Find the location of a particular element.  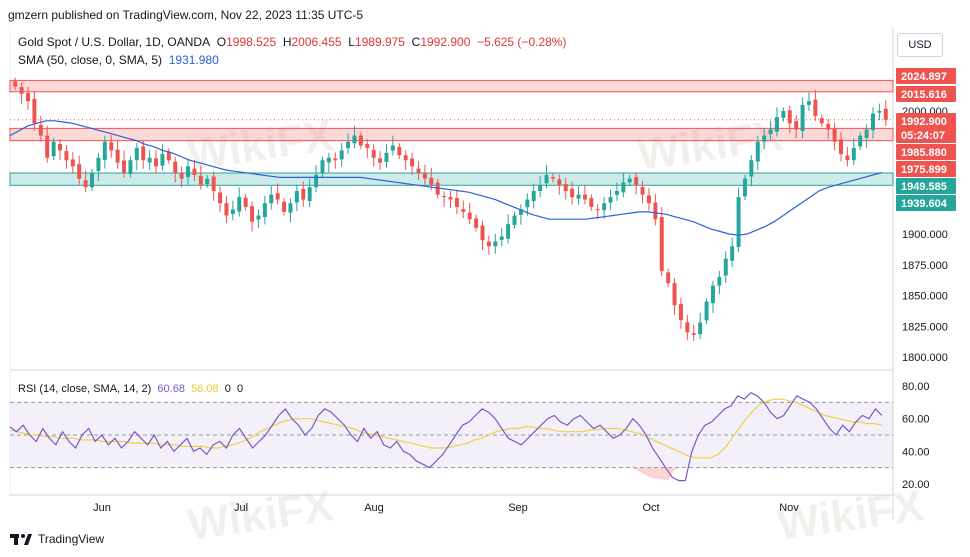

price-tick-label: 1900.000 is located at coordinates (925, 235).